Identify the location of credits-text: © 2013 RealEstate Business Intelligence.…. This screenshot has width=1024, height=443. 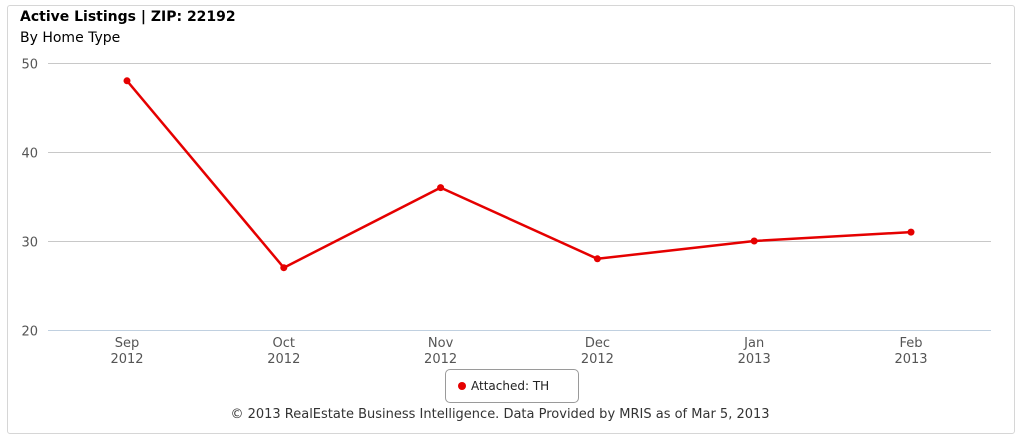
(500, 414).